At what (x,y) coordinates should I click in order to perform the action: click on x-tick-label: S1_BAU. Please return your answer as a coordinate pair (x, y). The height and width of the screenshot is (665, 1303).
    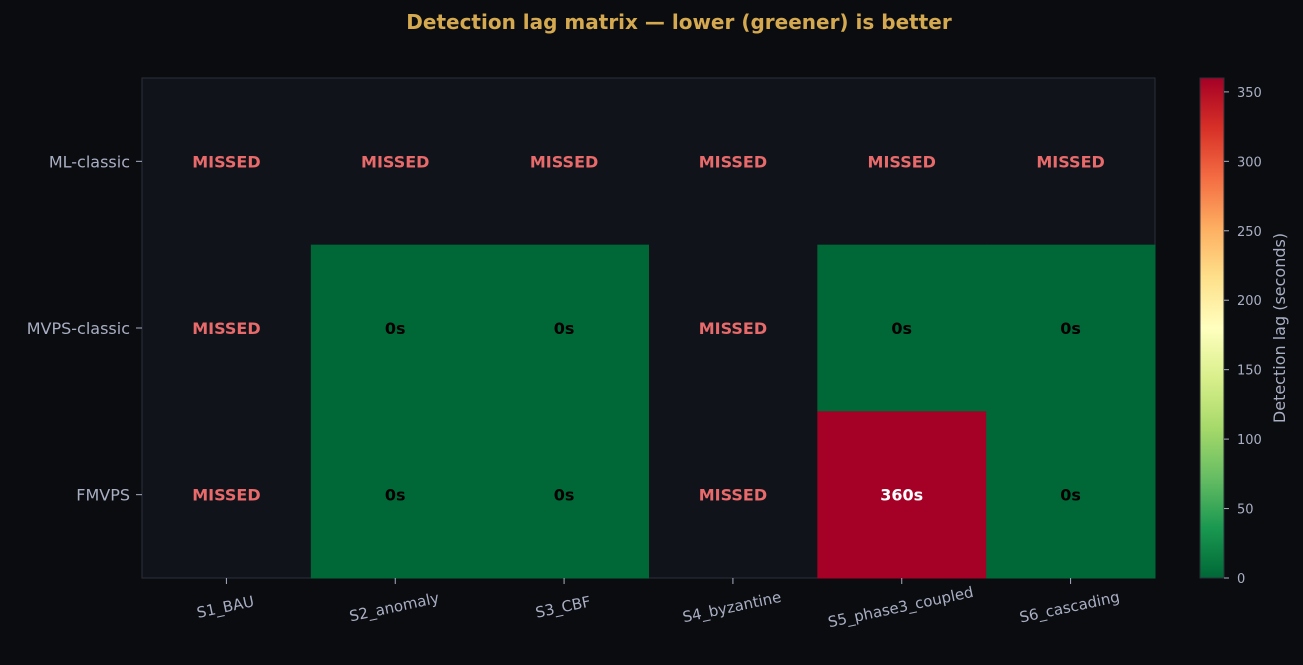
    Looking at the image, I should click on (225, 607).